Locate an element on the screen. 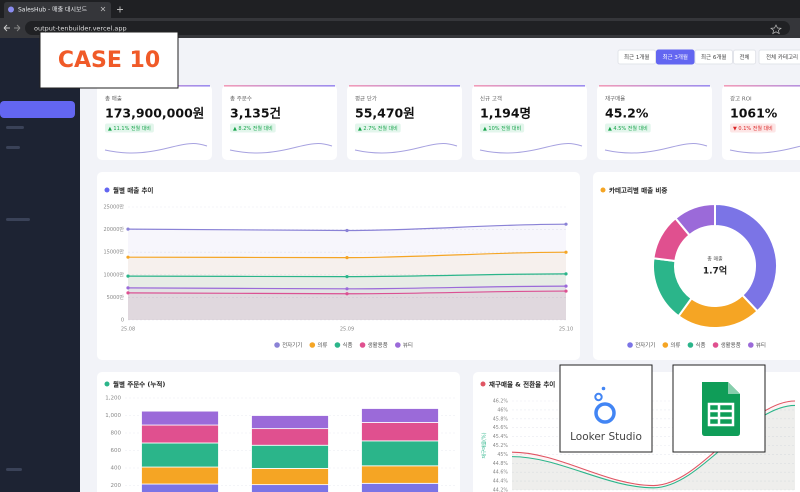 The height and width of the screenshot is (492, 800). sidebar-active-item is located at coordinates (37, 109).